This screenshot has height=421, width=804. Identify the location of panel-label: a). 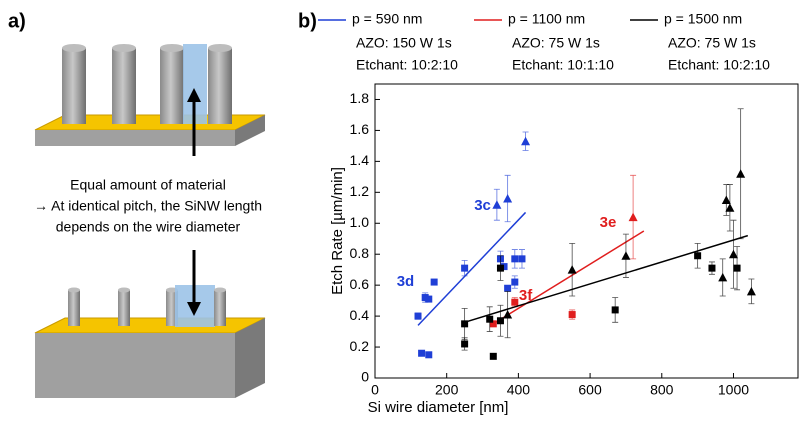
(17, 21).